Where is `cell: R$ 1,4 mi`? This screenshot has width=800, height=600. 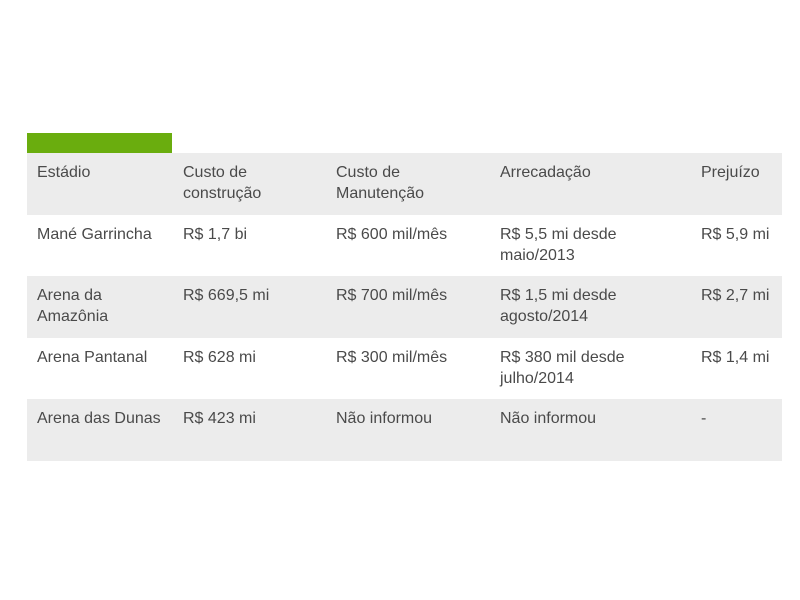 cell: R$ 1,4 mi is located at coordinates (735, 357).